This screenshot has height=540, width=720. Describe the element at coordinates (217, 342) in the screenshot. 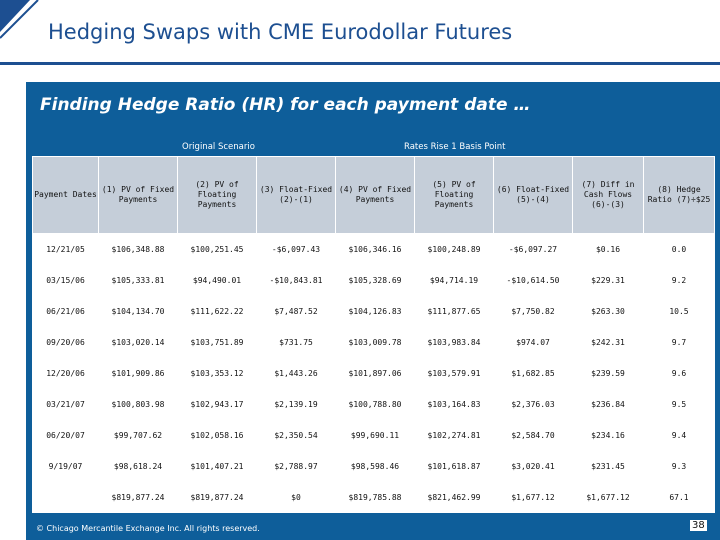

I see `table-cell: $103,751.89` at that location.